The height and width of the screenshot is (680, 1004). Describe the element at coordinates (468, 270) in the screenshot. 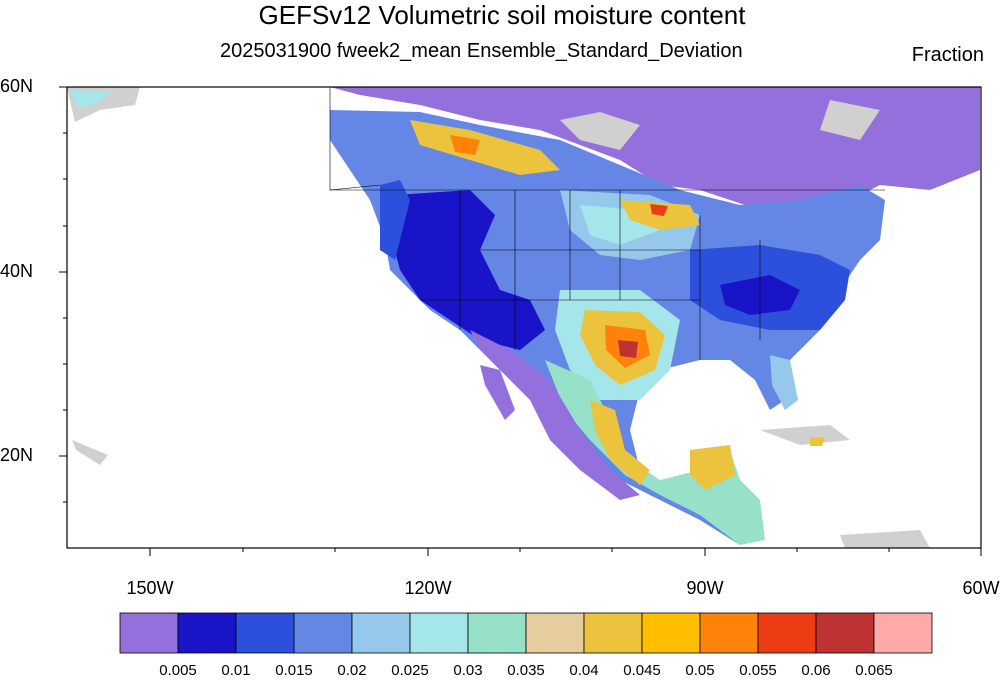

I see `west-low-region` at that location.